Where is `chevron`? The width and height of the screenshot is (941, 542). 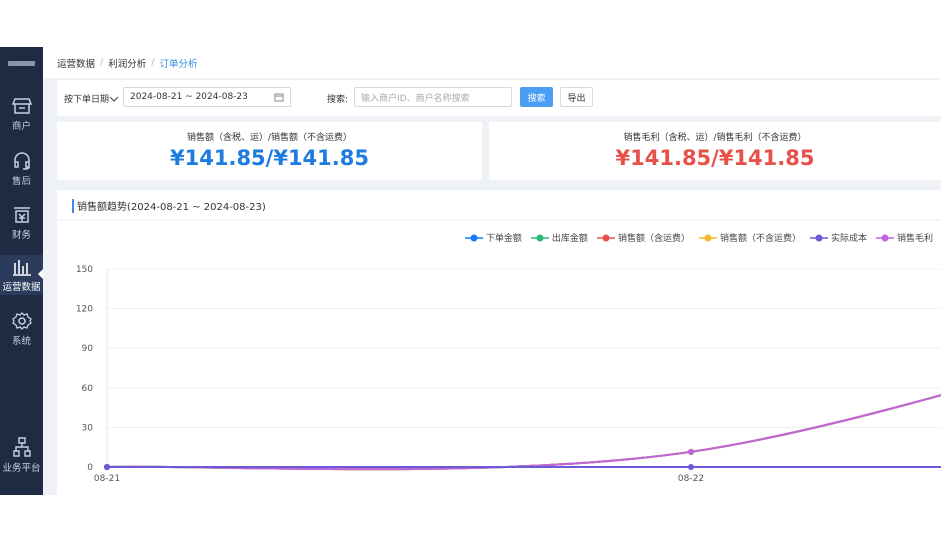
chevron is located at coordinates (114, 99).